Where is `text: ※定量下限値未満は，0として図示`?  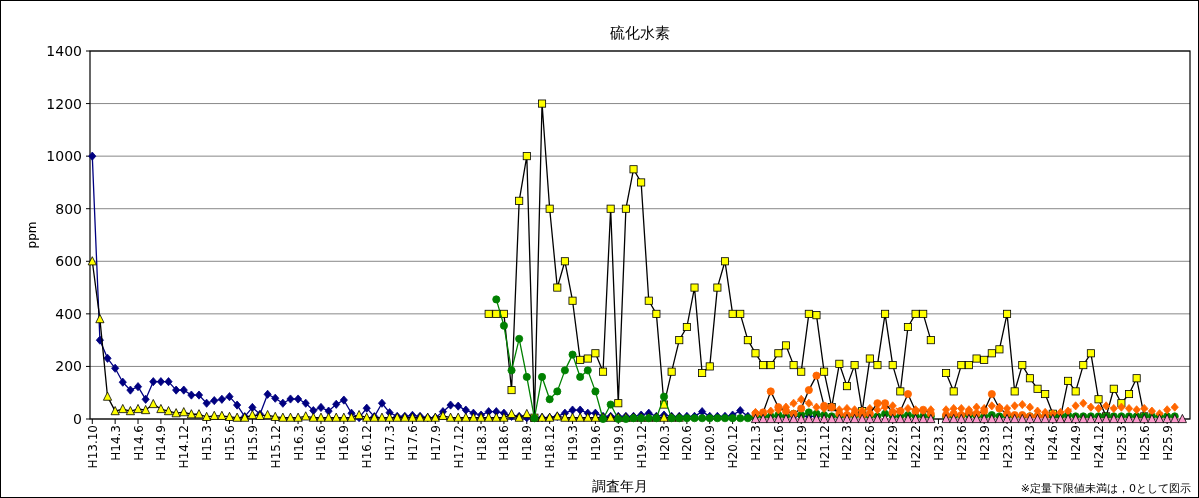 text: ※定量下限値未満は，0として図示 is located at coordinates (1105, 488).